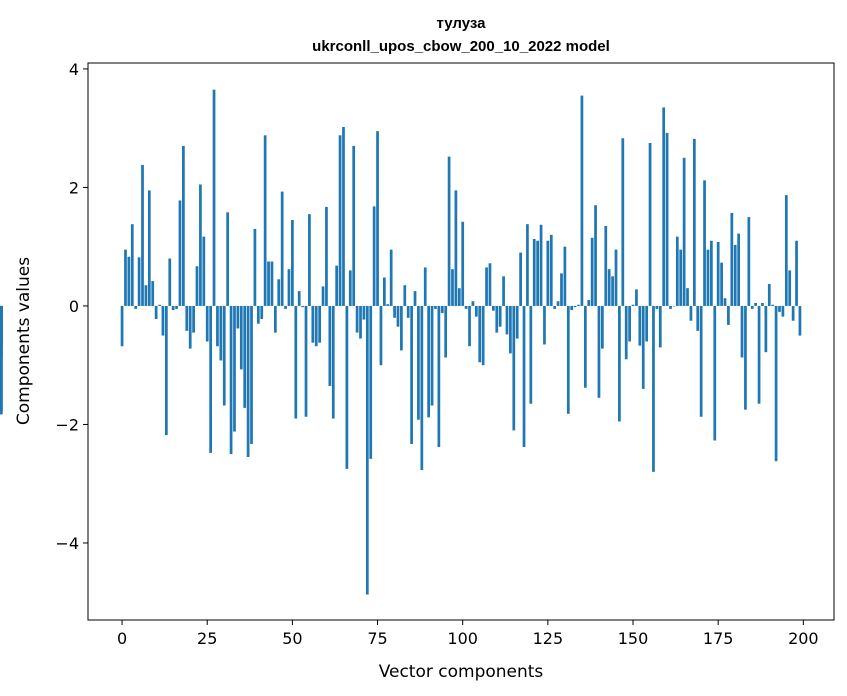 The width and height of the screenshot is (847, 696). I want to click on x-tick-label-50: 50, so click(292, 638).